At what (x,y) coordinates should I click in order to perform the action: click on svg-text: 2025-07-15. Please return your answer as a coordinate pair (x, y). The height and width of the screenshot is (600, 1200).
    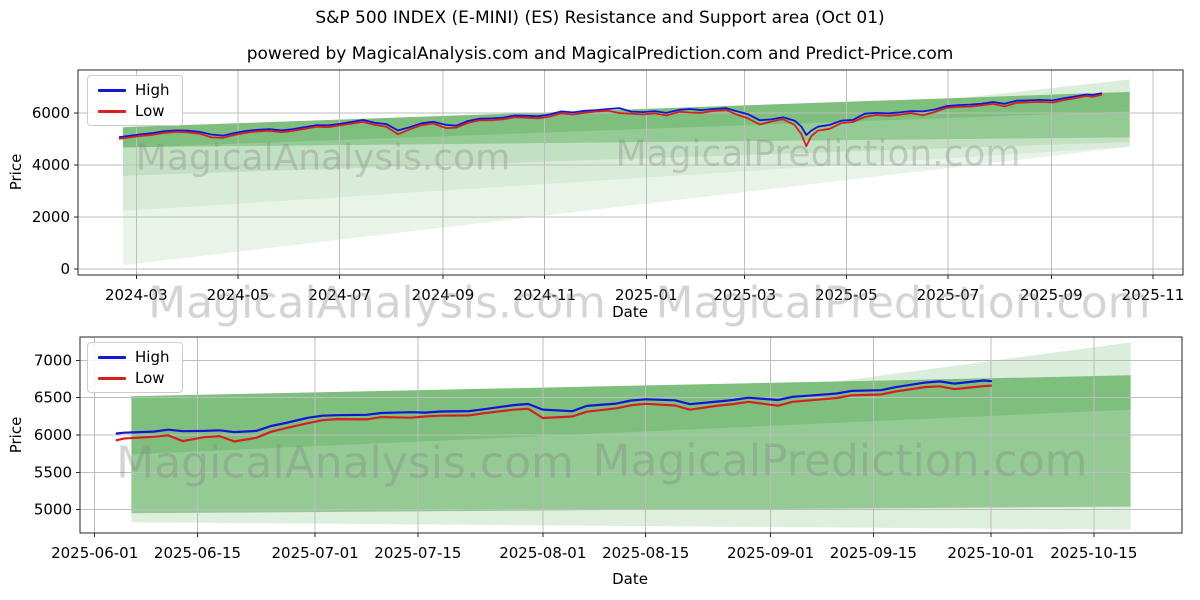
    Looking at the image, I should click on (417, 553).